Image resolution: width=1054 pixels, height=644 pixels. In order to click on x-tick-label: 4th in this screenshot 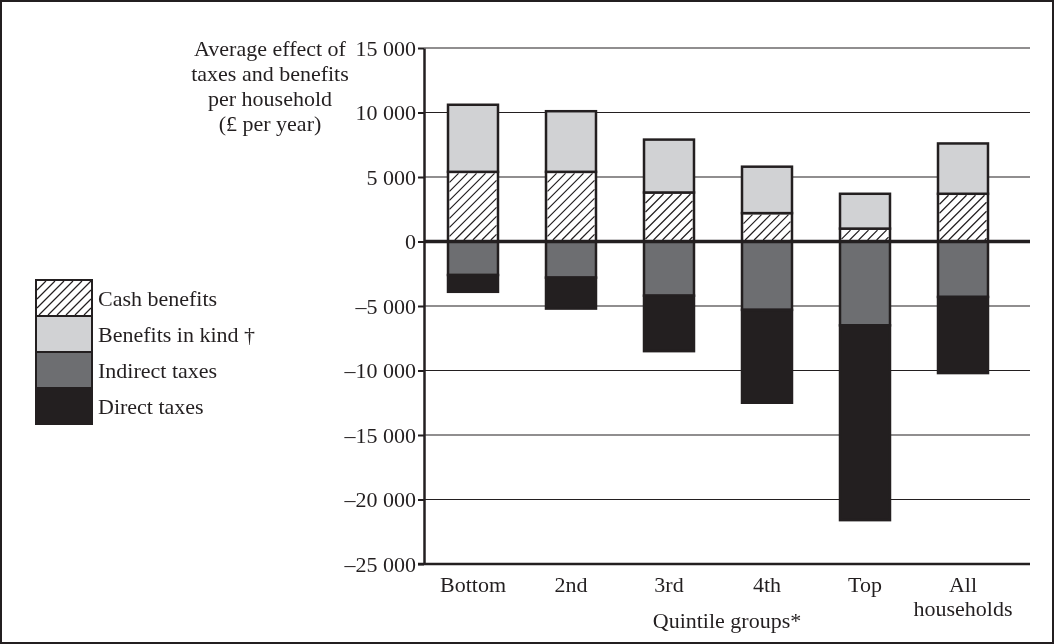, I will do `click(767, 584)`.